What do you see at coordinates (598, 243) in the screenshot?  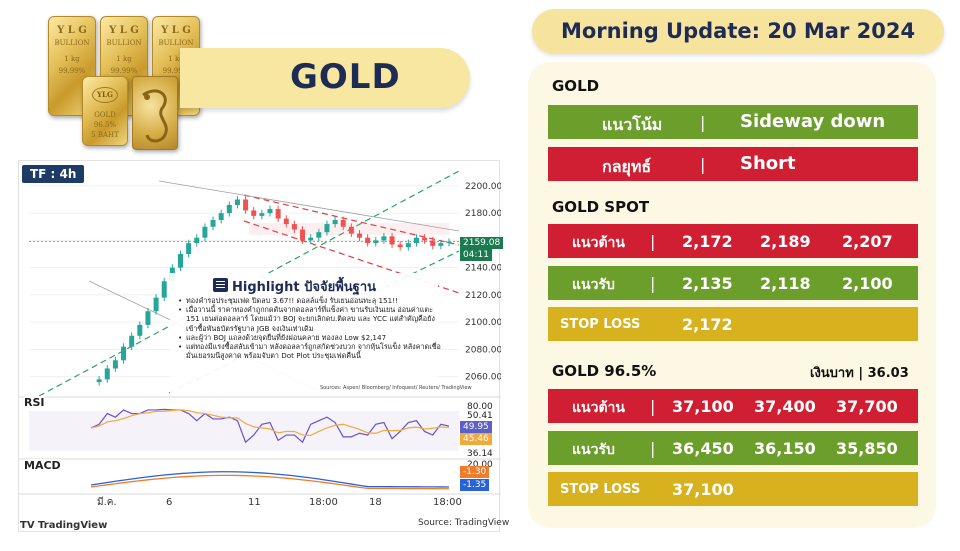 I see `resistance-label: แนวต้าน` at bounding box center [598, 243].